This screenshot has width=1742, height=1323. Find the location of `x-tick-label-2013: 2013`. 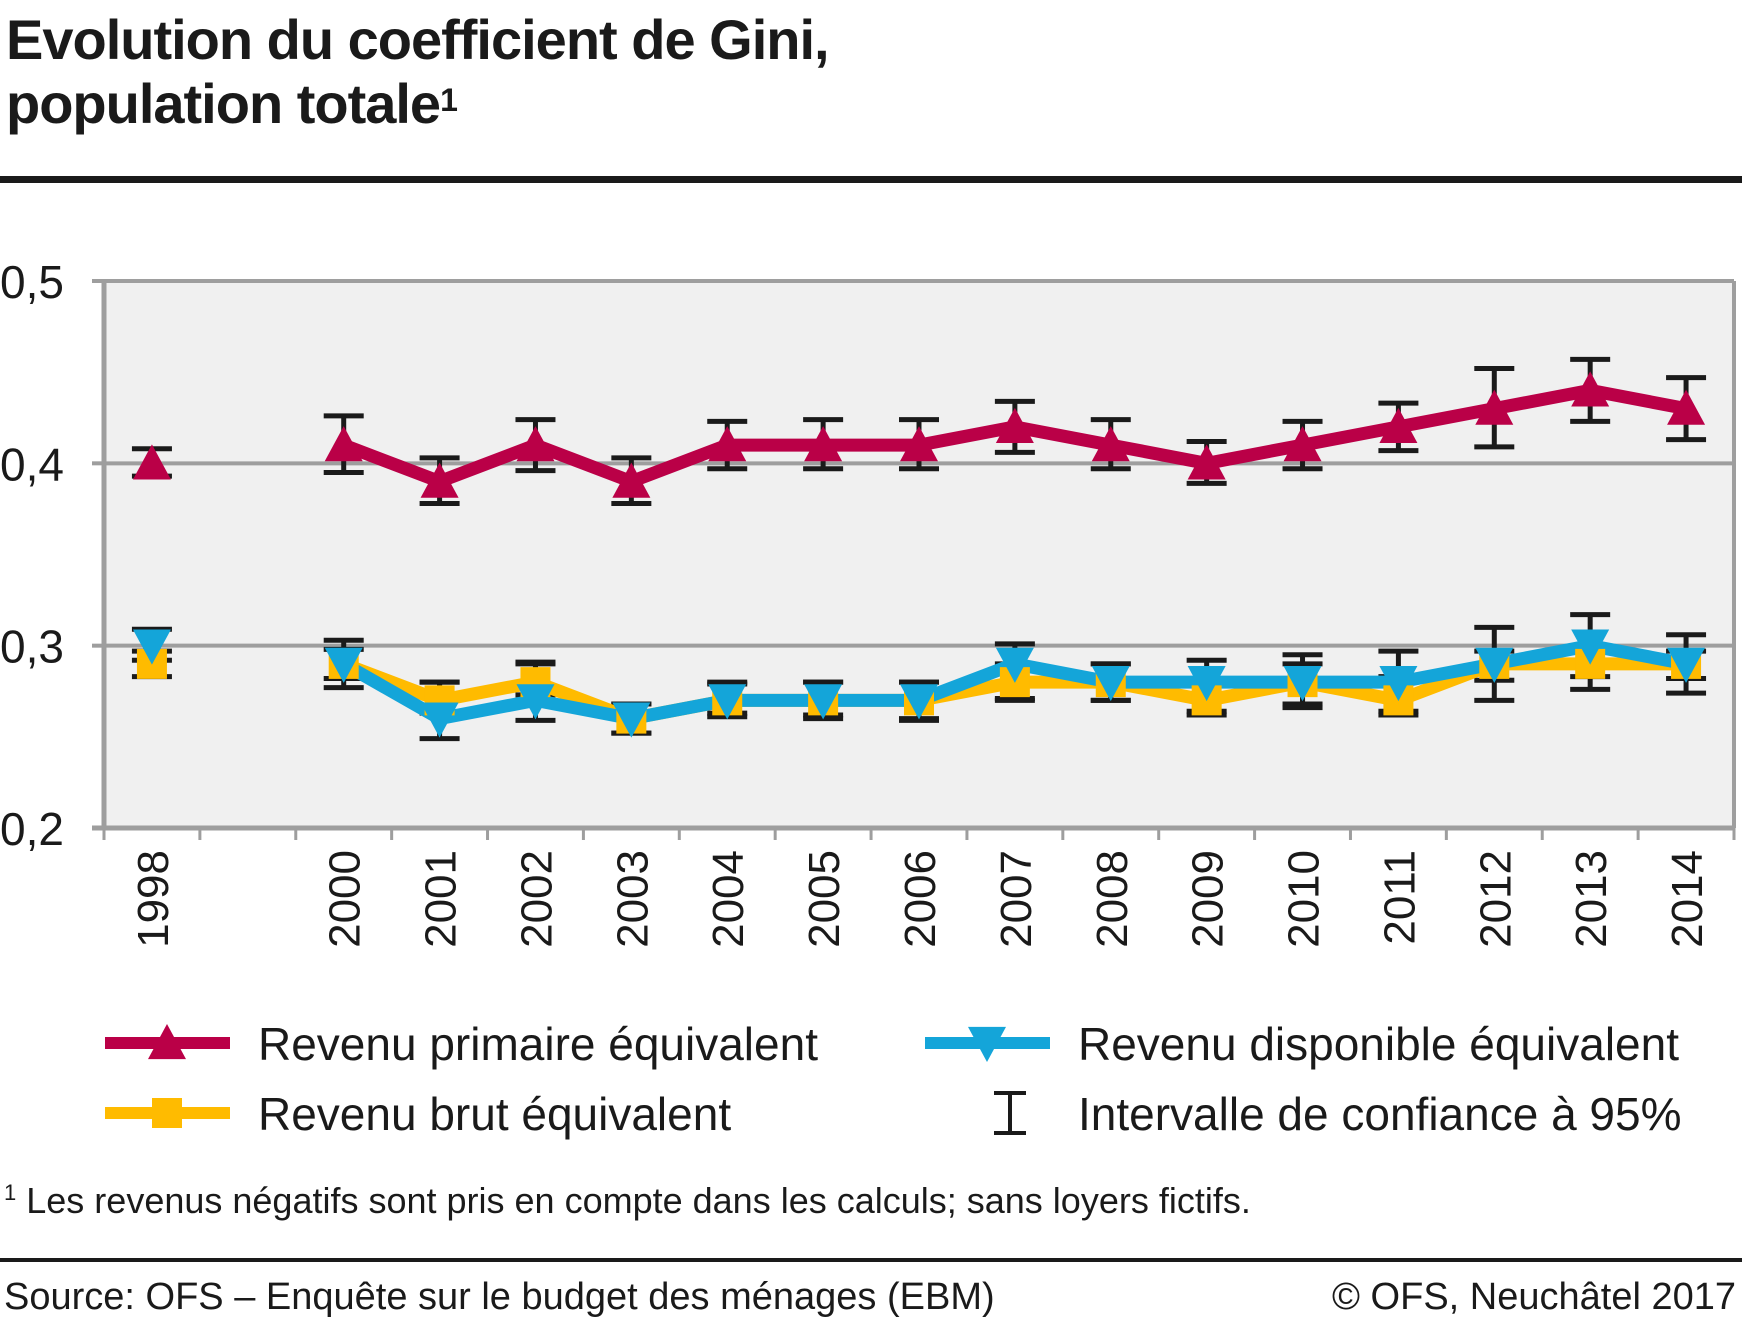

x-tick-label-2013: 2013 is located at coordinates (1591, 899).